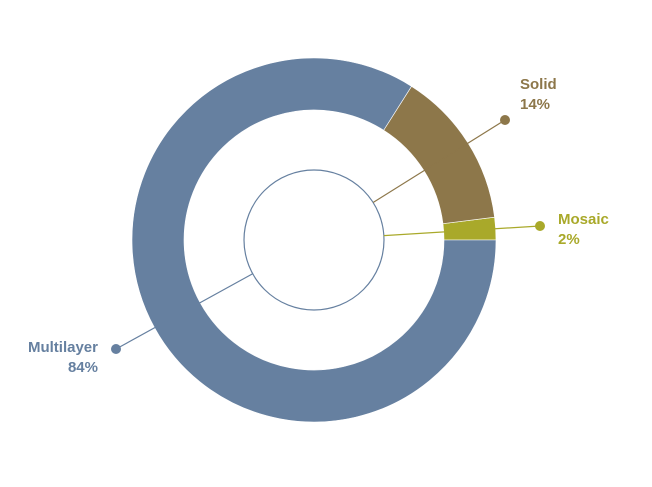 The width and height of the screenshot is (652, 487). Describe the element at coordinates (63, 347) in the screenshot. I see `slice-label-multilayer: Multilayer` at that location.